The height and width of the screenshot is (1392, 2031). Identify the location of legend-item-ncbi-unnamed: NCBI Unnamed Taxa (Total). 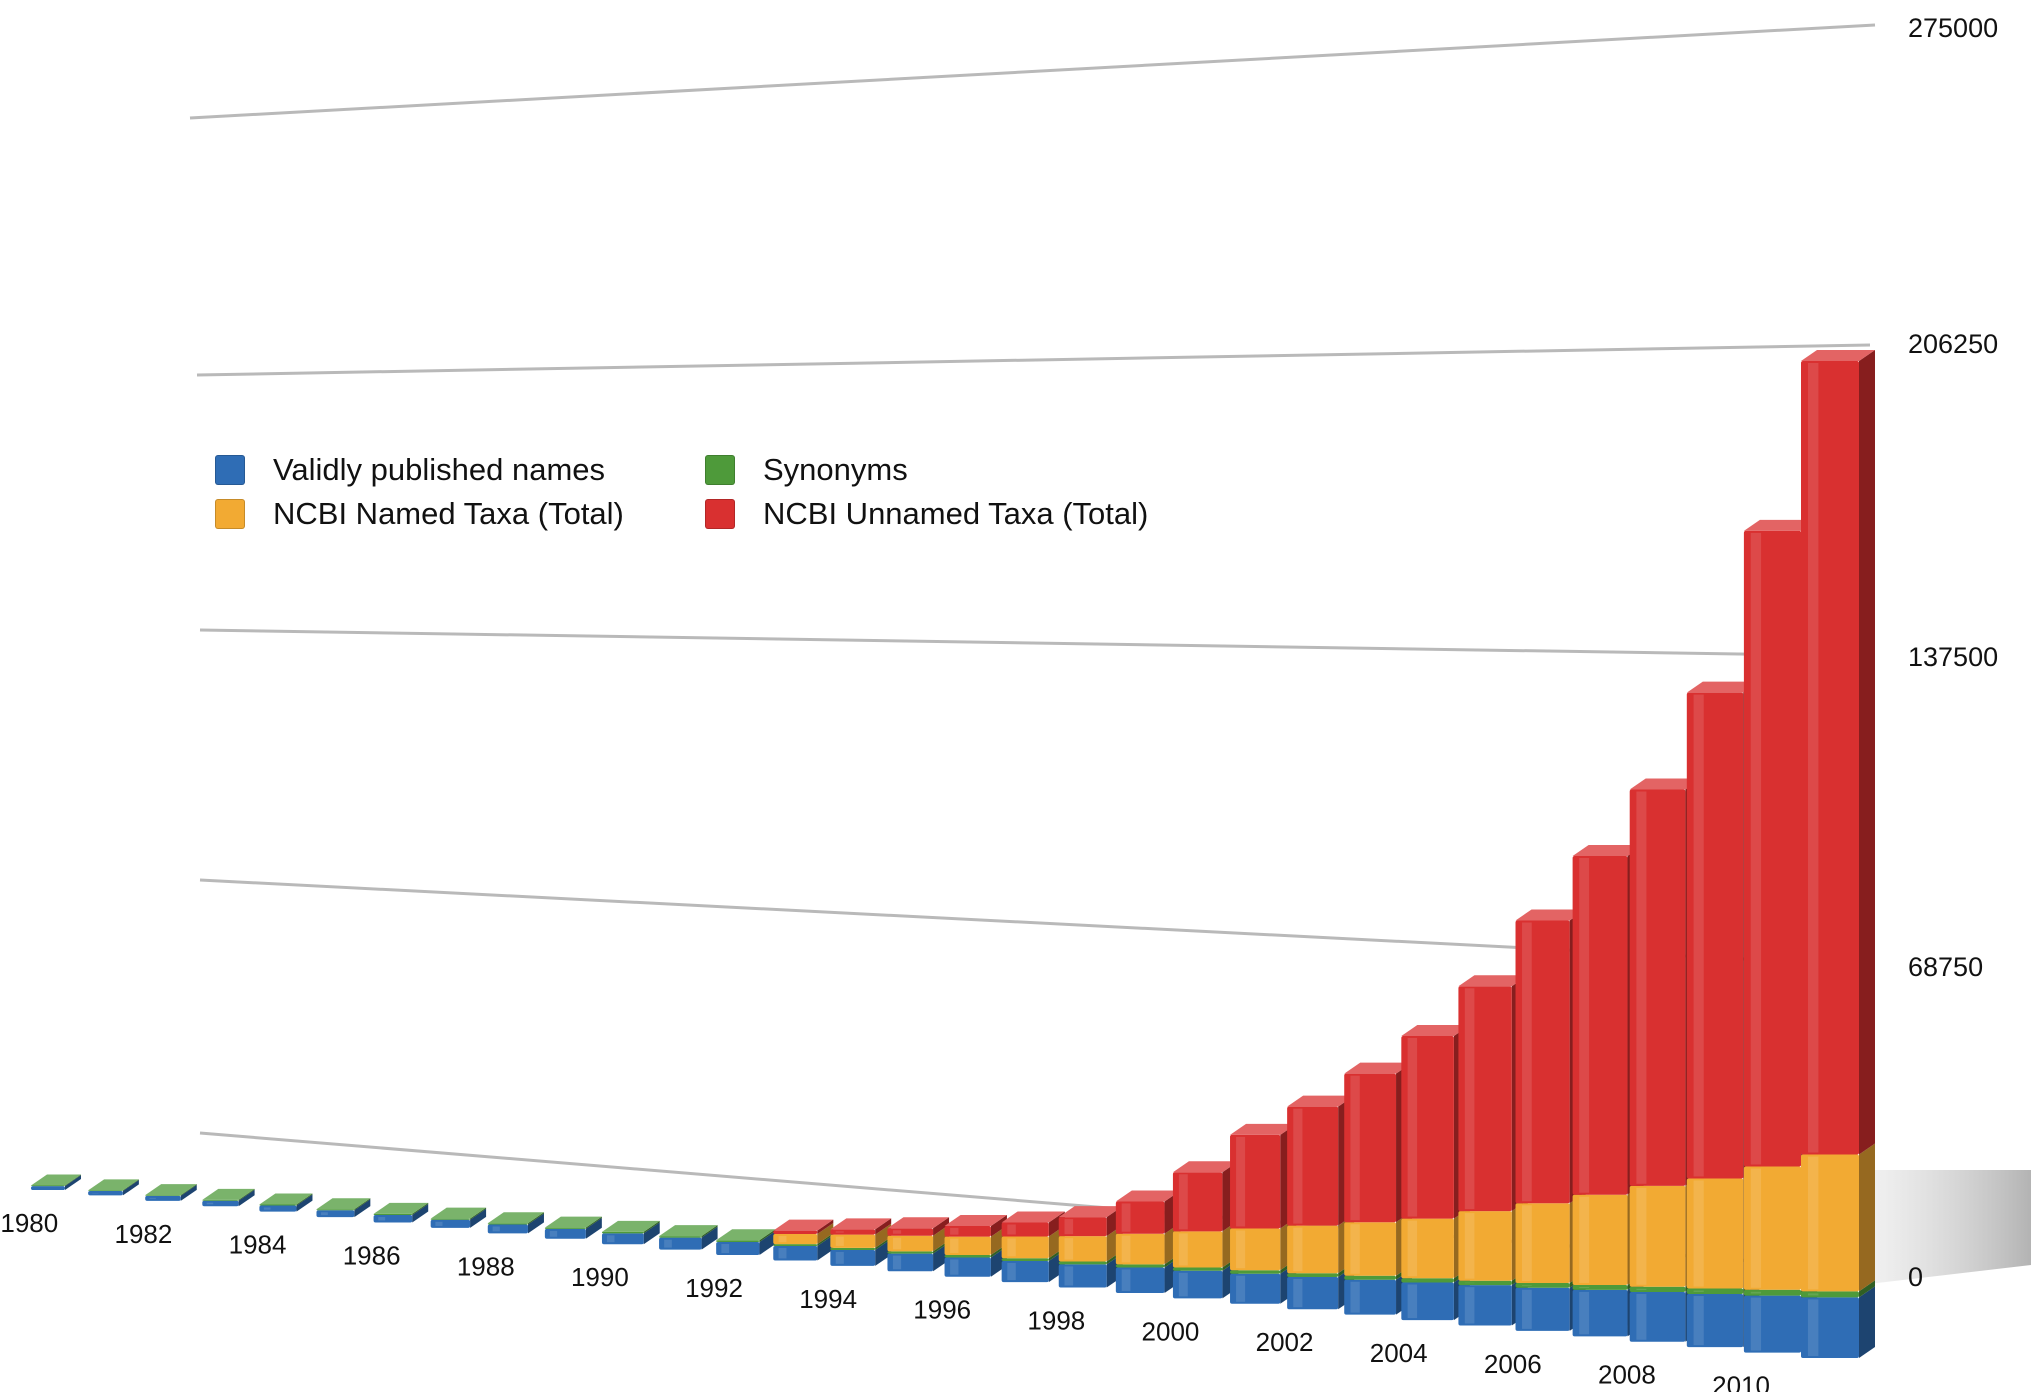
(935, 514).